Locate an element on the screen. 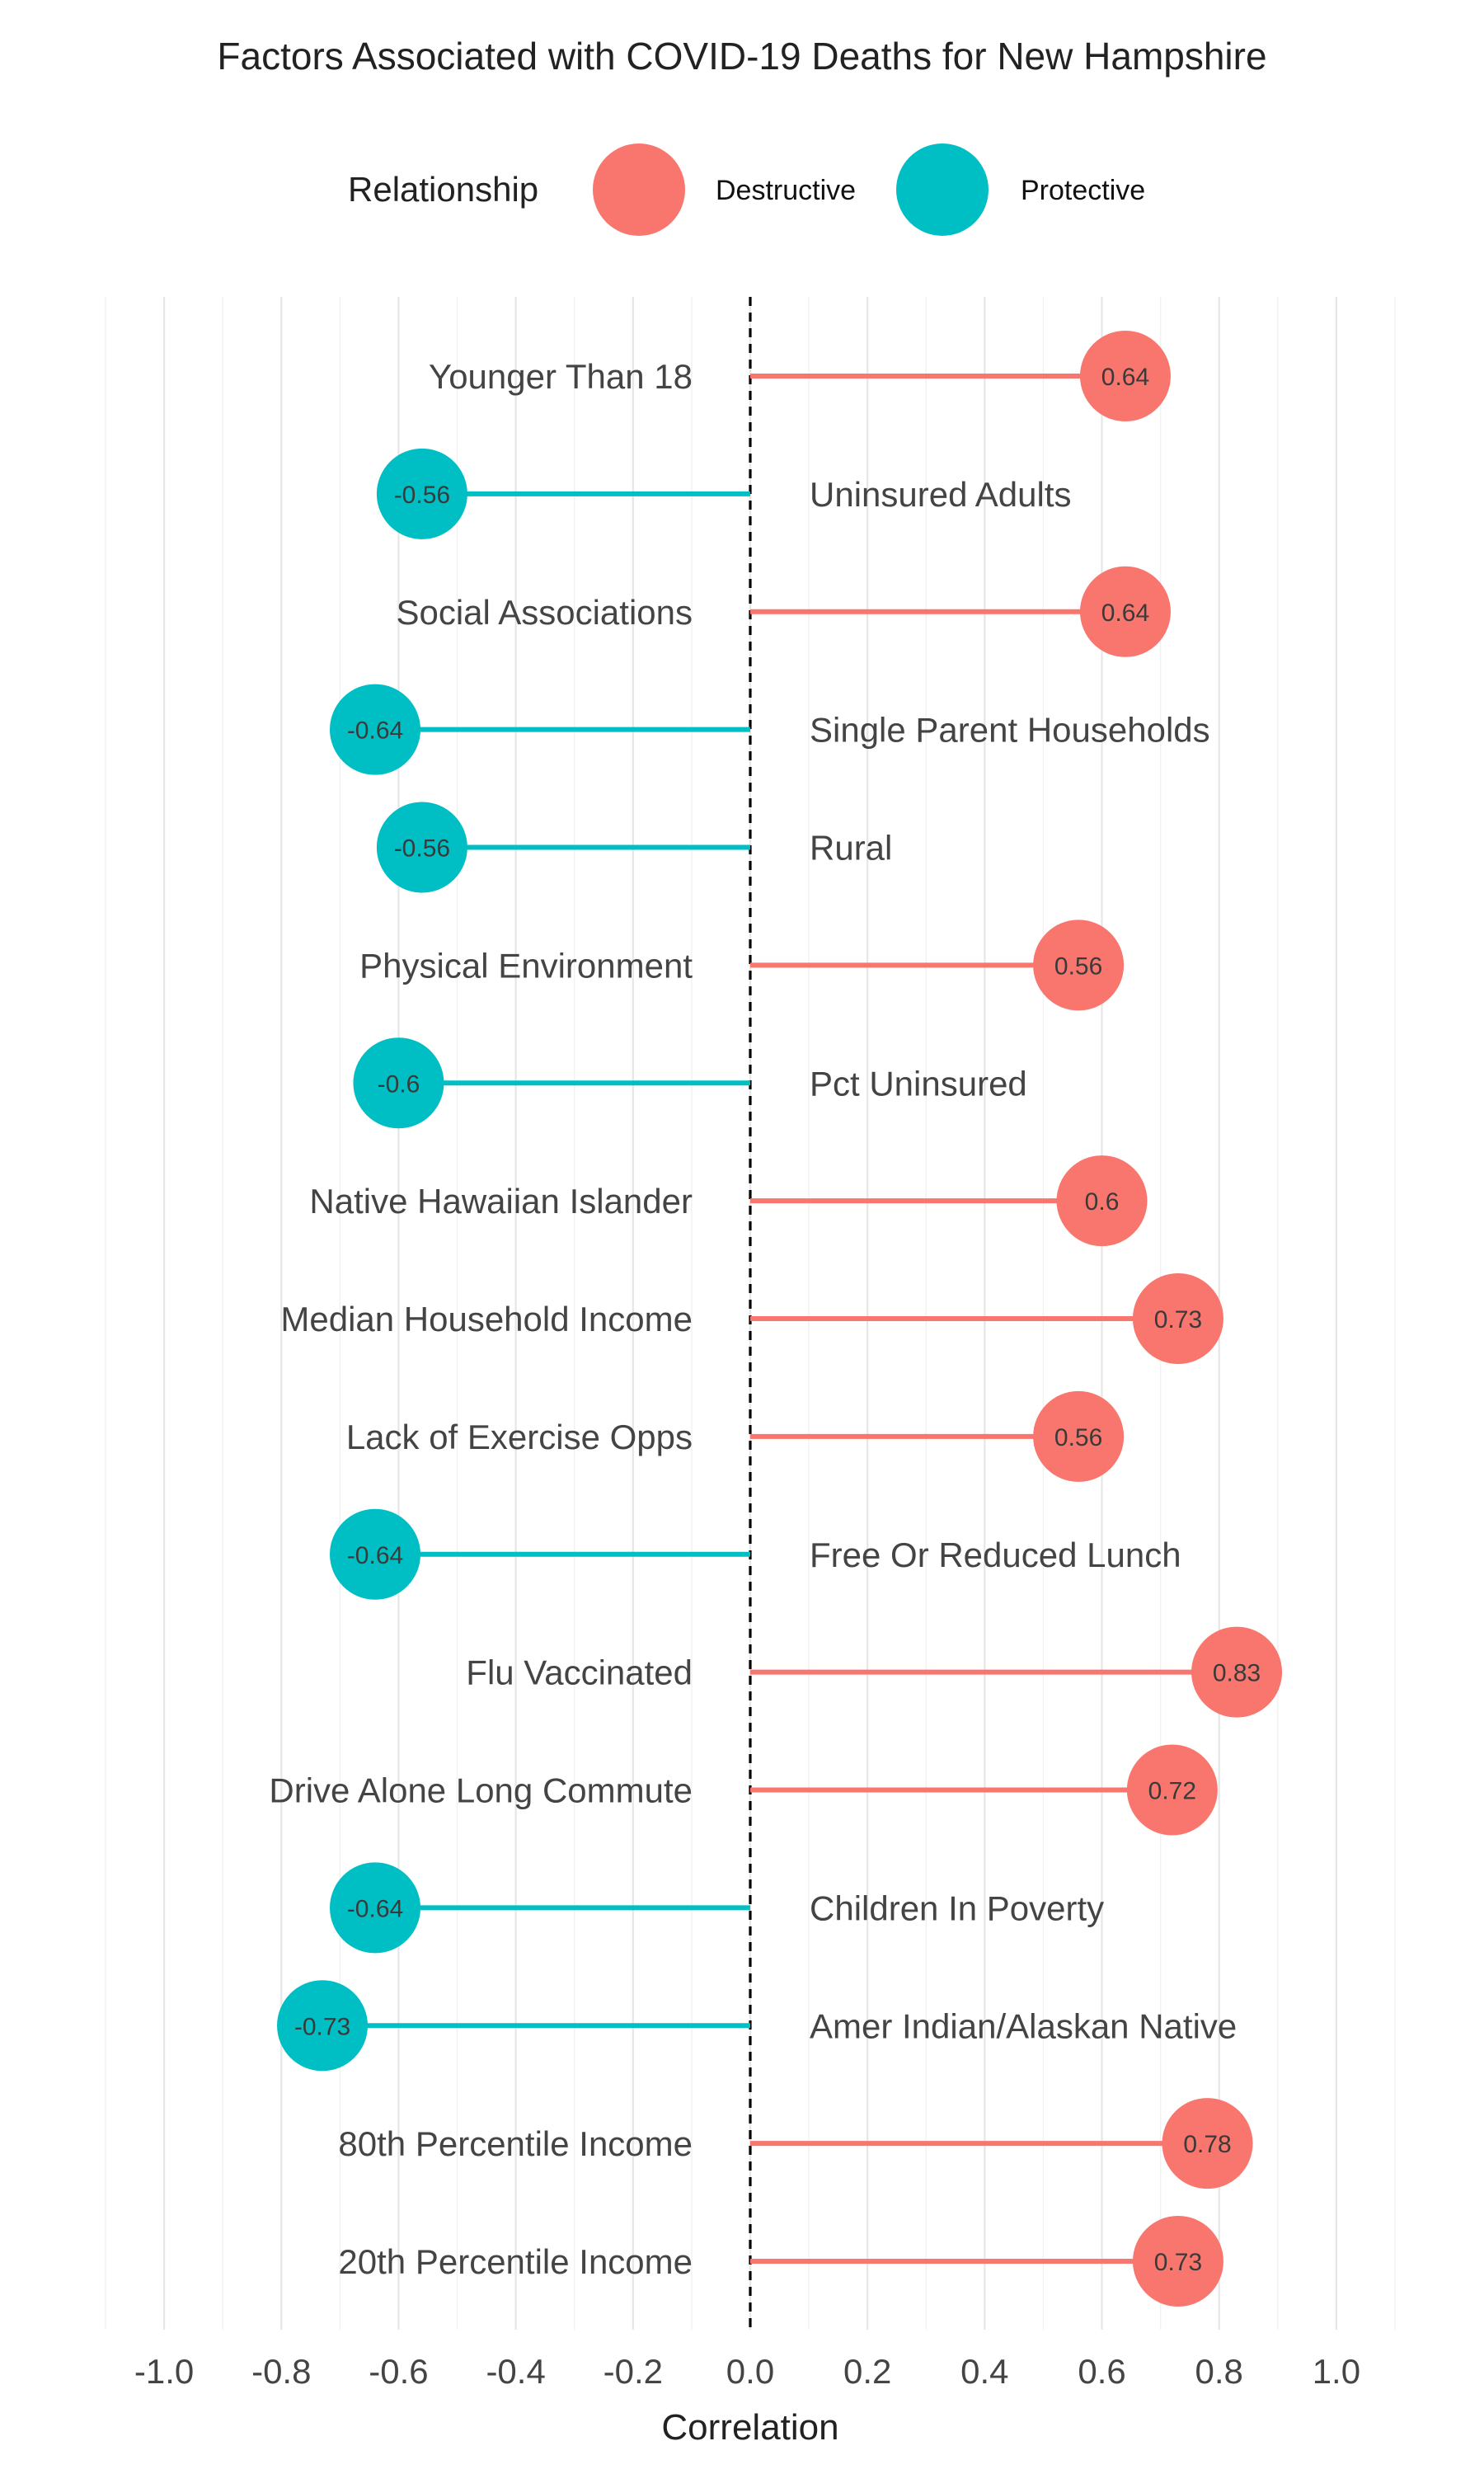  x-tick-label: -1.0 is located at coordinates (164, 2371).